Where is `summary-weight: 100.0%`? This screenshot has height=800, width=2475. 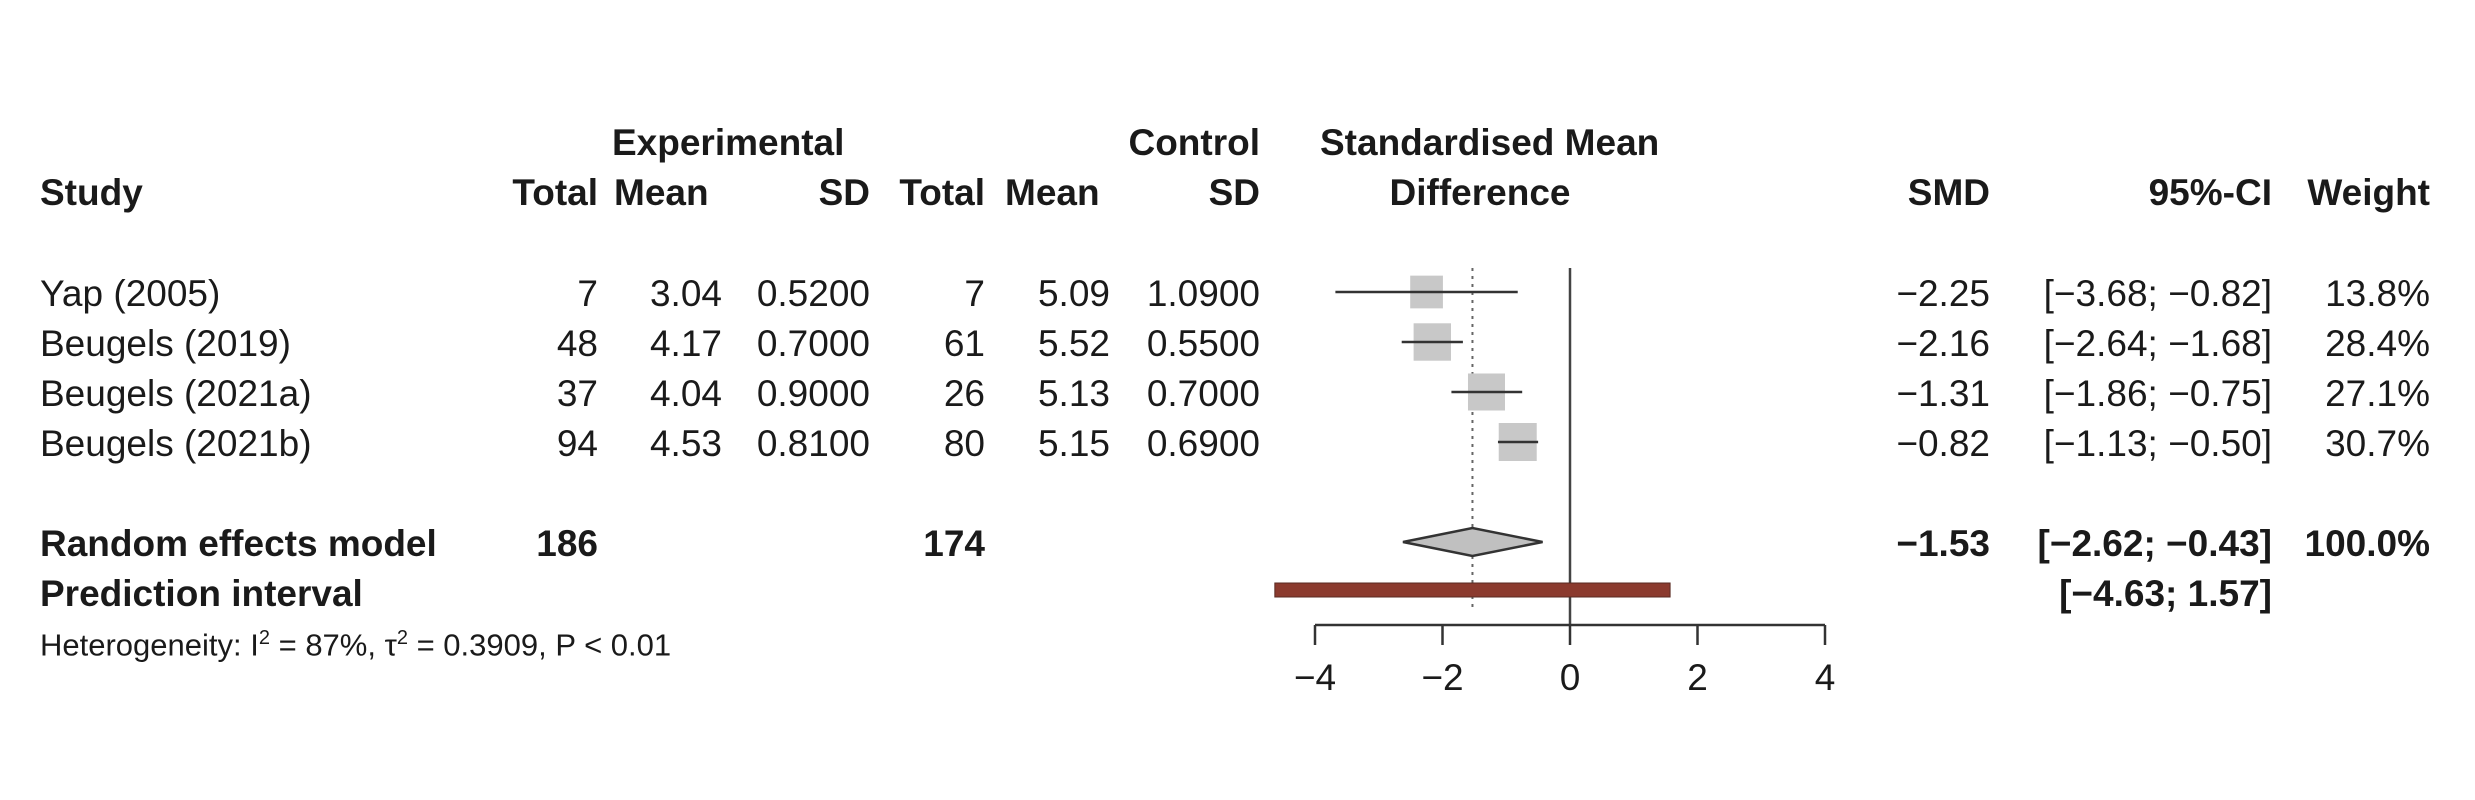
summary-weight: 100.0% is located at coordinates (2367, 543).